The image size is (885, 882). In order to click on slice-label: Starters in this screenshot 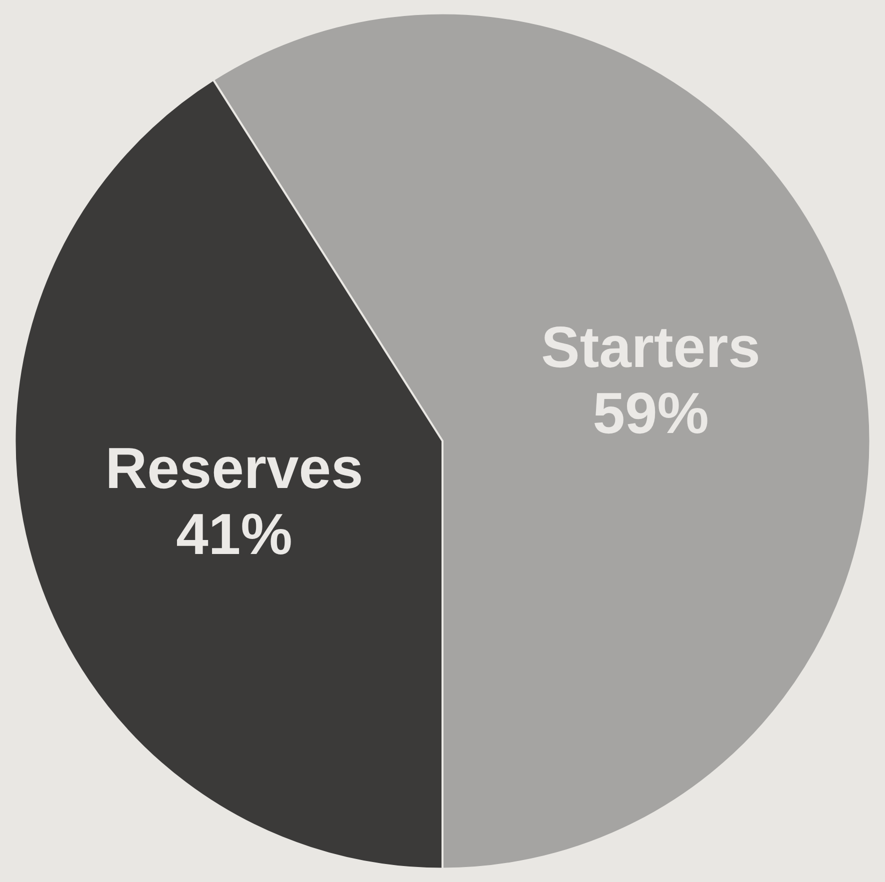, I will do `click(650, 347)`.